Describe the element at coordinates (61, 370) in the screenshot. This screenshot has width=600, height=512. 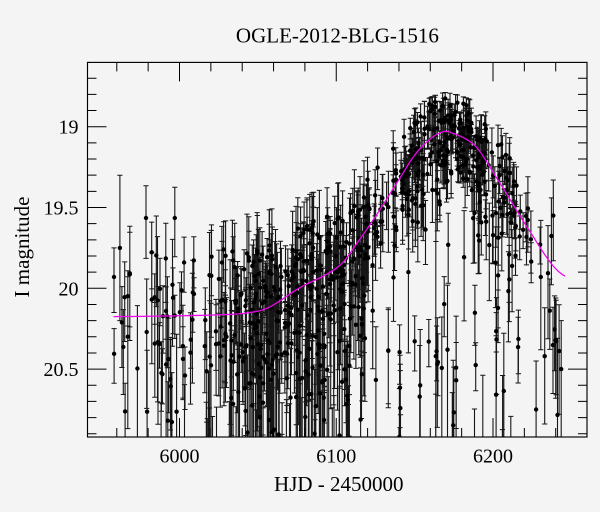
I see `svg-text: 20.5` at that location.